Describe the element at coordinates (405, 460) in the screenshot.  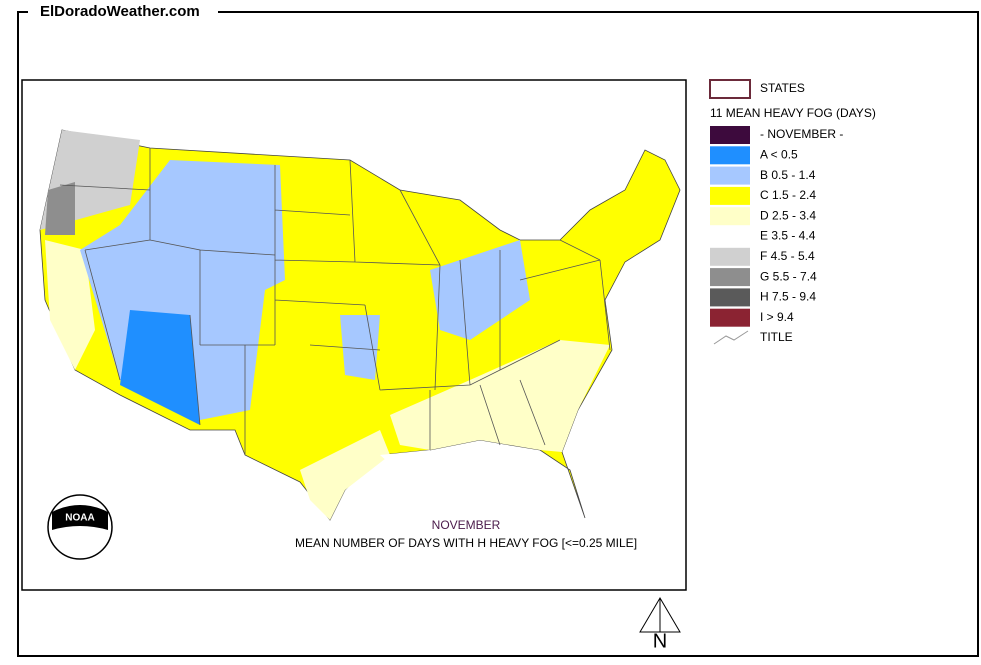
I see `region-e-gulf` at that location.